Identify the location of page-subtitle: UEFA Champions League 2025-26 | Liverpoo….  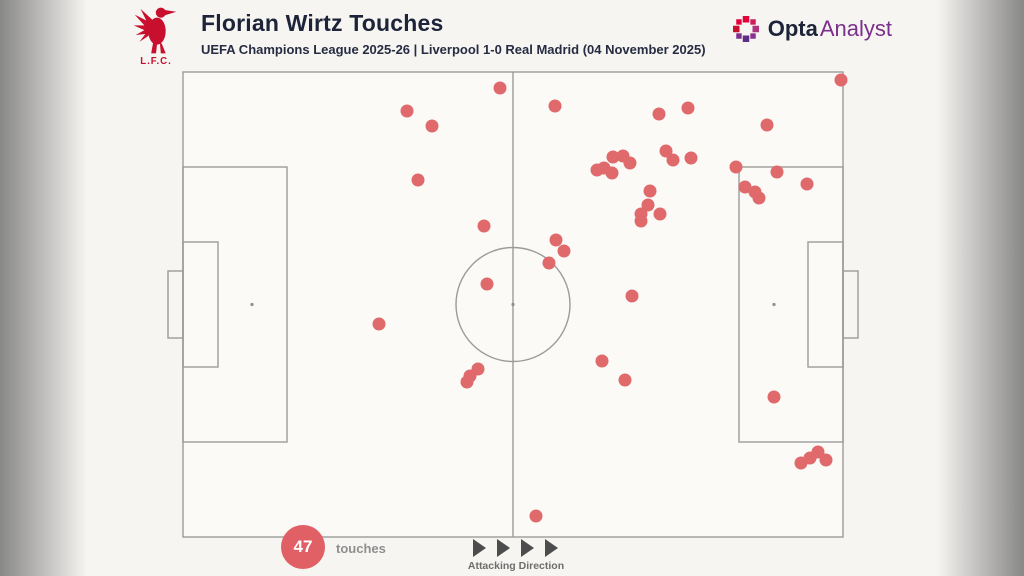
(453, 49).